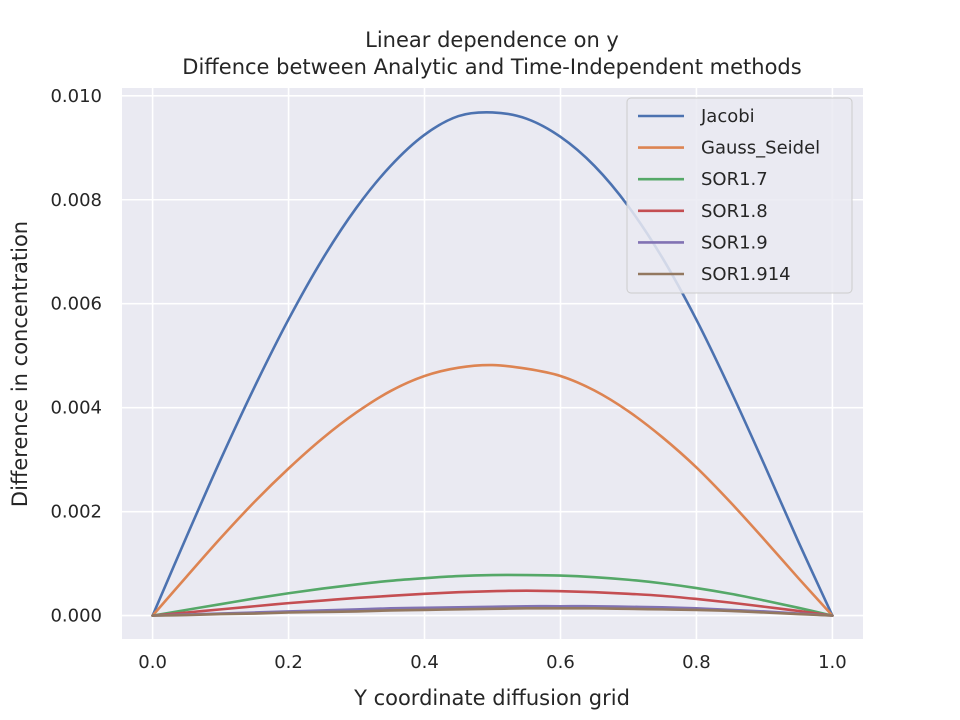 This screenshot has height=720, width=960. What do you see at coordinates (760, 148) in the screenshot?
I see `legend-label-gauss-seidel: Gauss_Seidel` at bounding box center [760, 148].